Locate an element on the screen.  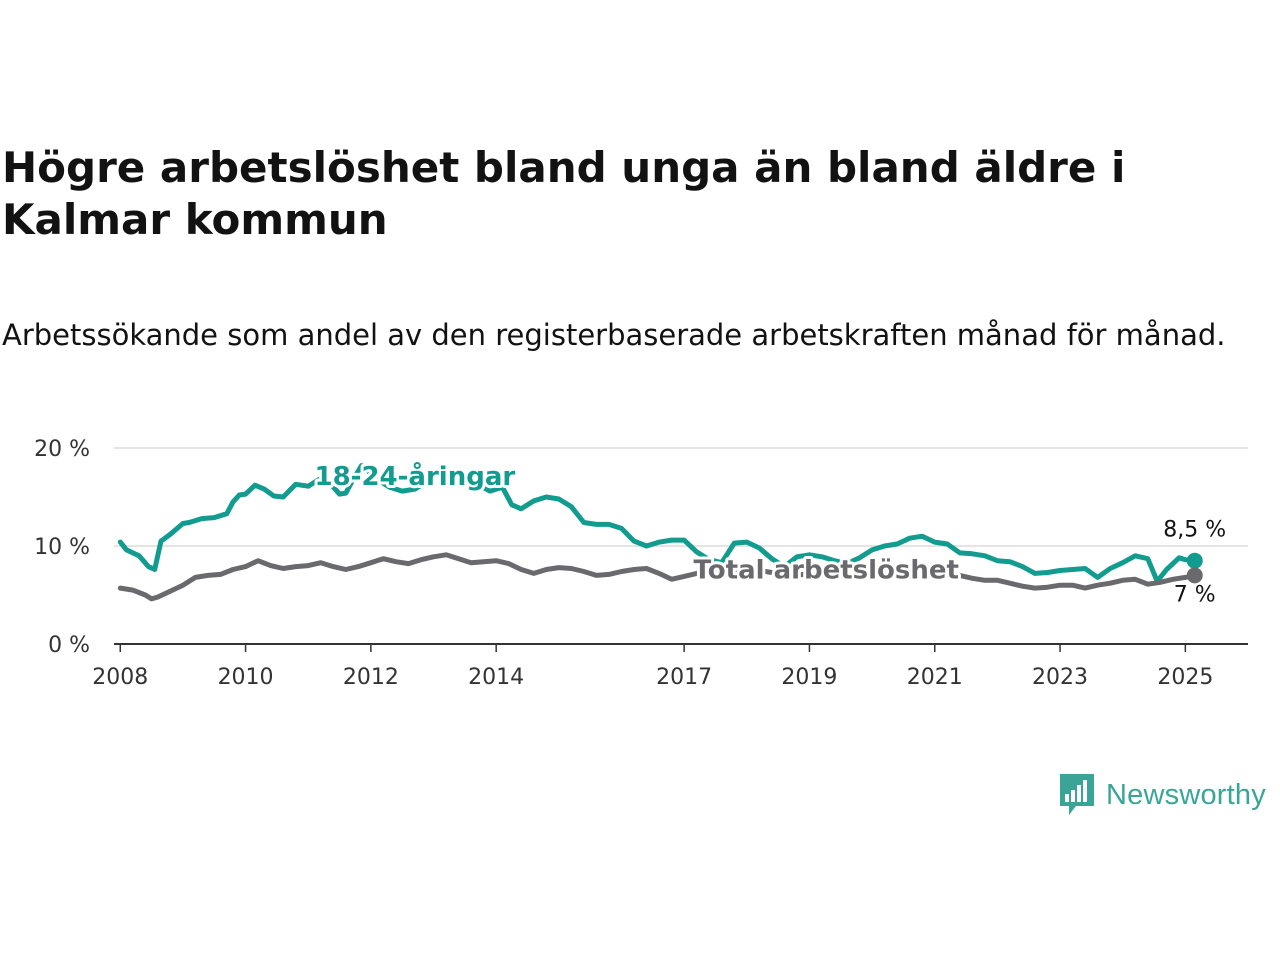
brand-name: Newsworthy is located at coordinates (1186, 794).